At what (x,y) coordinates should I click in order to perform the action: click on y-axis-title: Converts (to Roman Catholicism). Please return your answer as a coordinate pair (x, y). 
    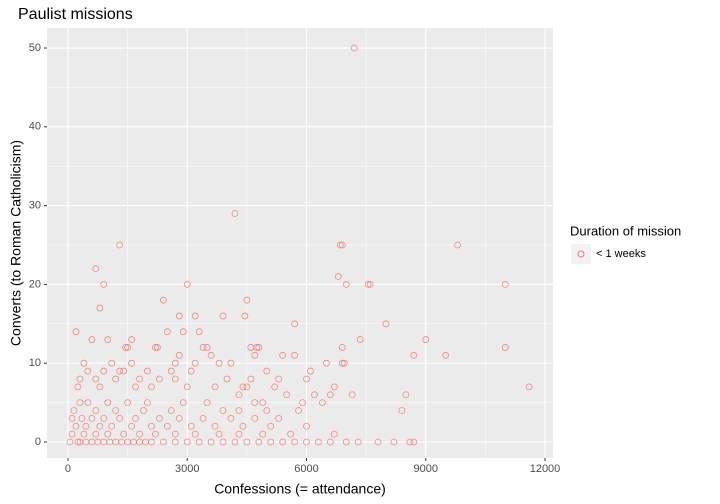
    Looking at the image, I should click on (16, 243).